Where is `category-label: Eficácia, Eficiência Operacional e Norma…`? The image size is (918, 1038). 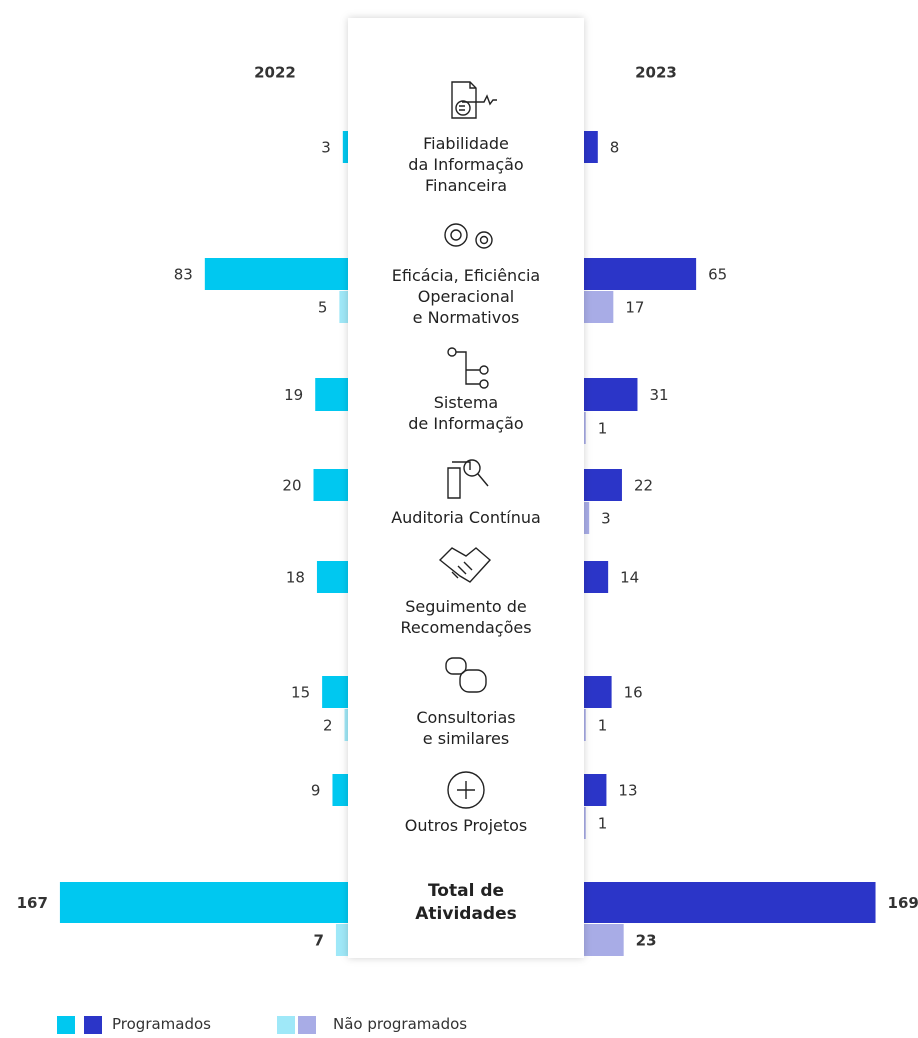 category-label: Eficácia, Eficiência Operacional e Norma… is located at coordinates (466, 296).